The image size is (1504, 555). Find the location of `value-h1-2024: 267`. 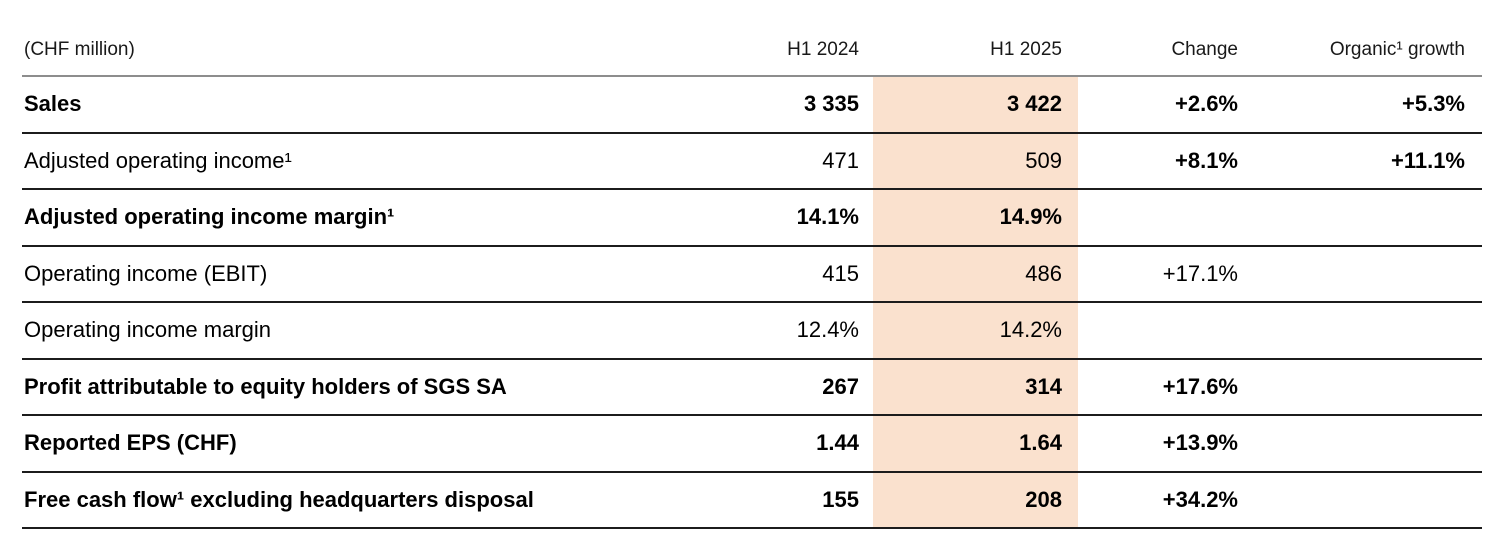

value-h1-2024: 267 is located at coordinates (840, 386).